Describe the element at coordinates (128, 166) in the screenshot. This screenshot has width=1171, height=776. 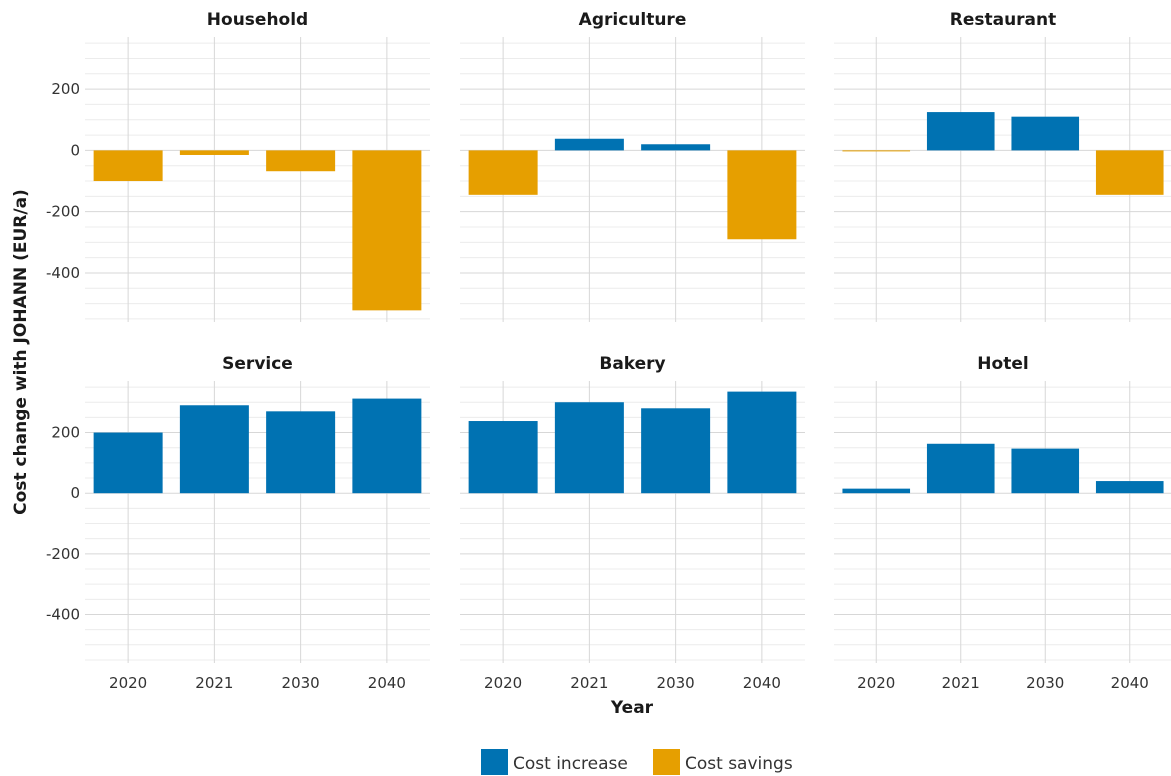
I see `bar-household-2020` at that location.